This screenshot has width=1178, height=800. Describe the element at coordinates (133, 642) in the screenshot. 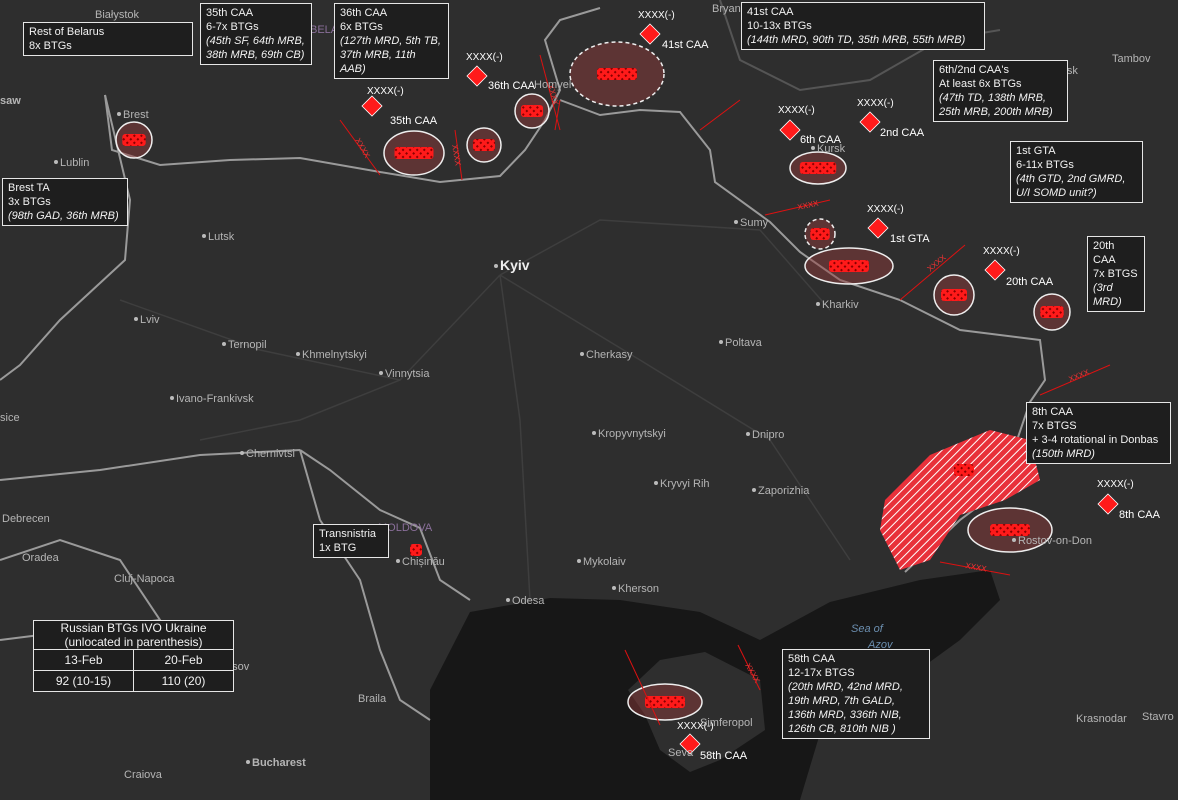

I see `table-subtitle: (unlocated in parenthesis)` at that location.